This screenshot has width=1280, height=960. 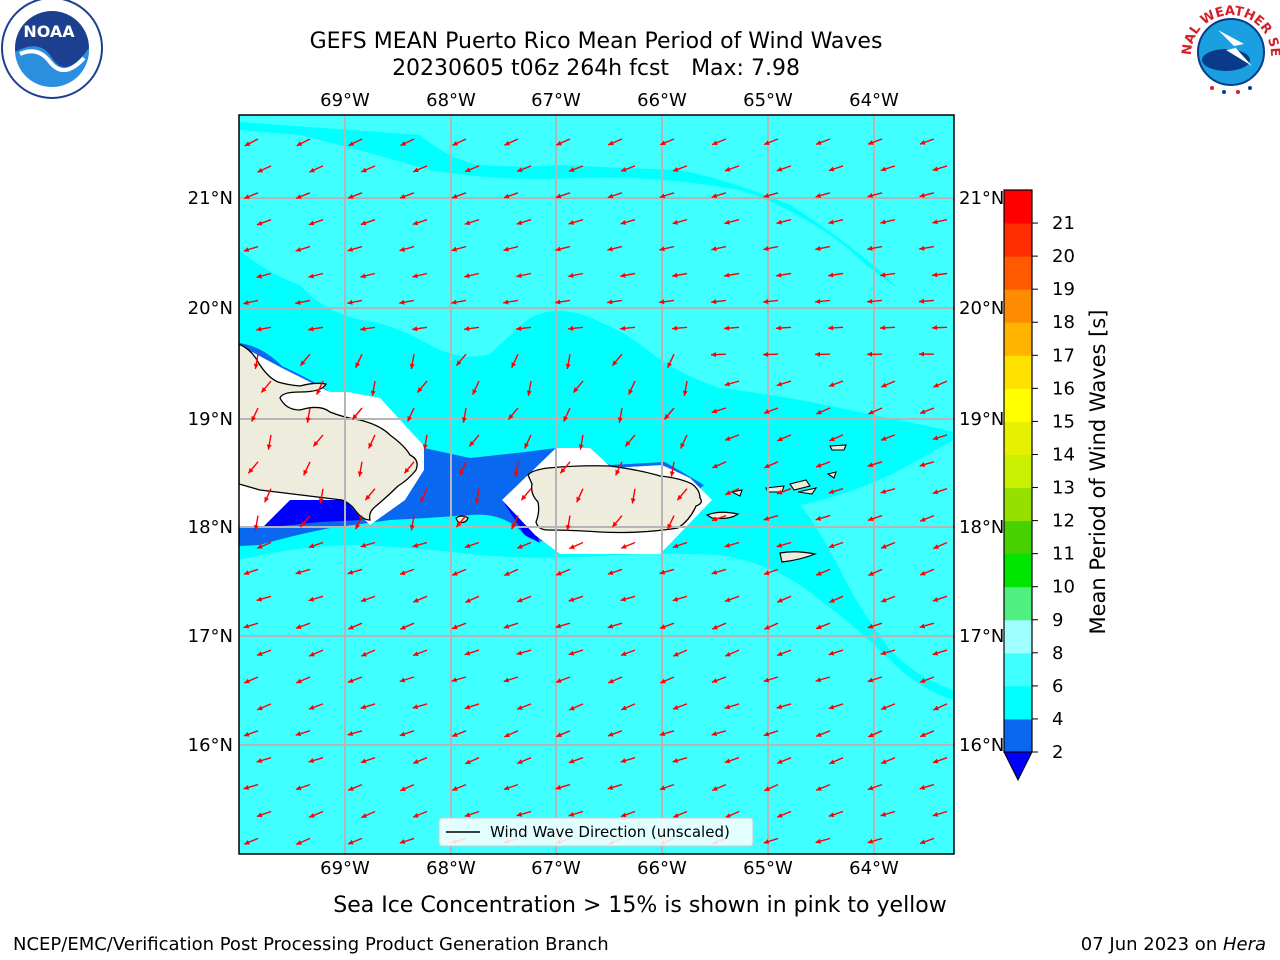 I want to click on lon-labels-top: 69°W 68°W 67°W 66°W 65°W 64°W, so click(x=609, y=100).